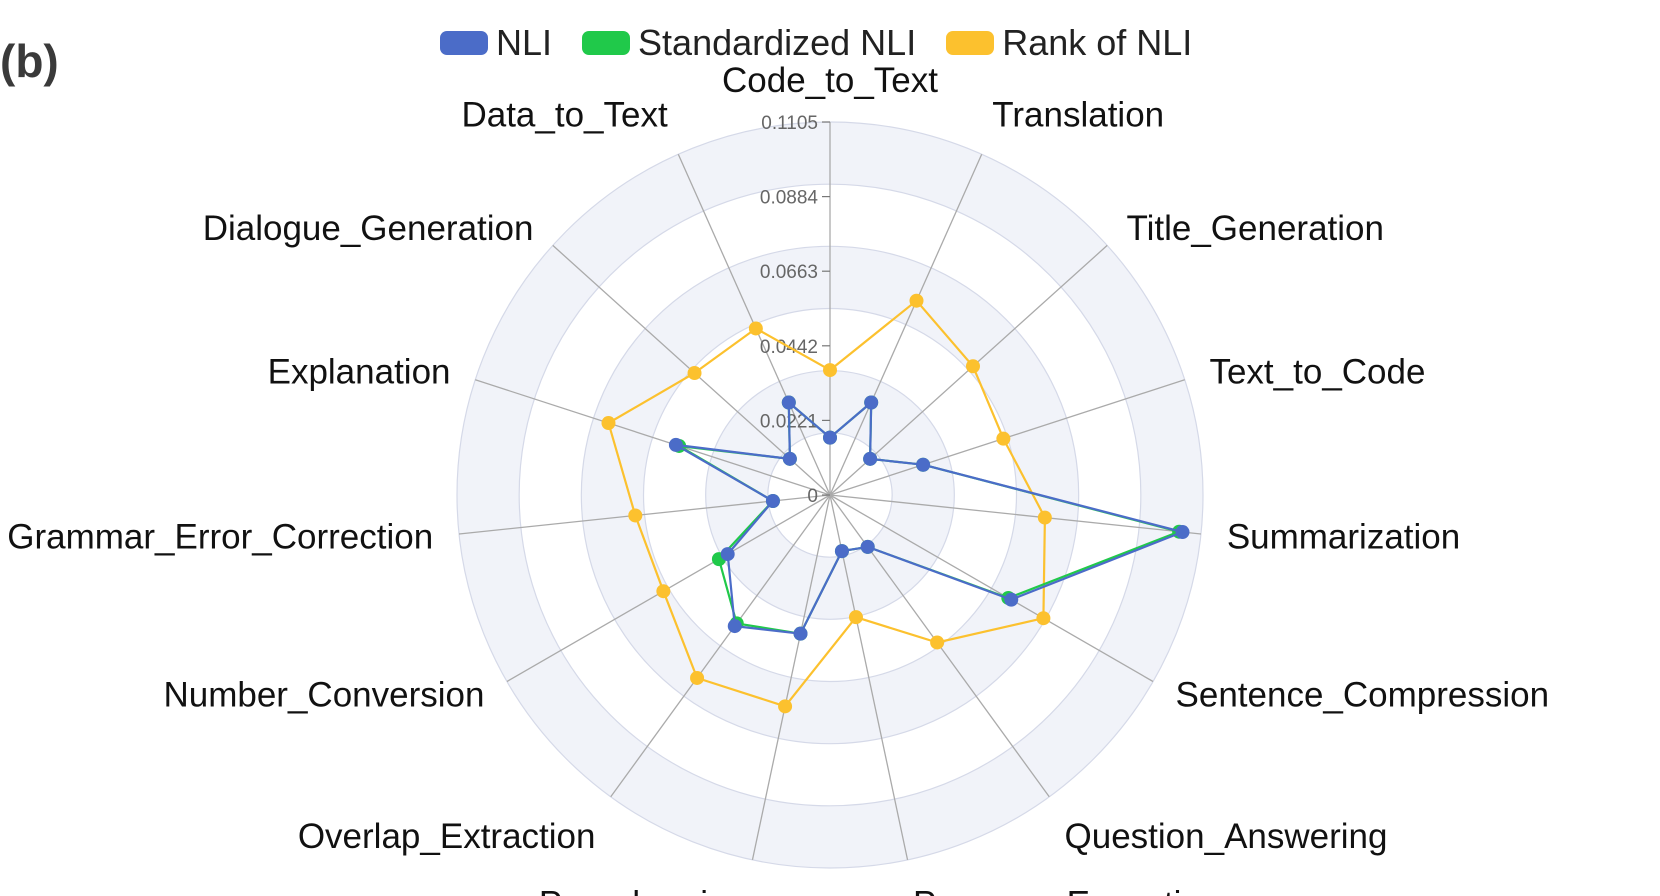 The image size is (1660, 896). I want to click on category-label-program_execution: Program_Execution, so click(1066, 890).